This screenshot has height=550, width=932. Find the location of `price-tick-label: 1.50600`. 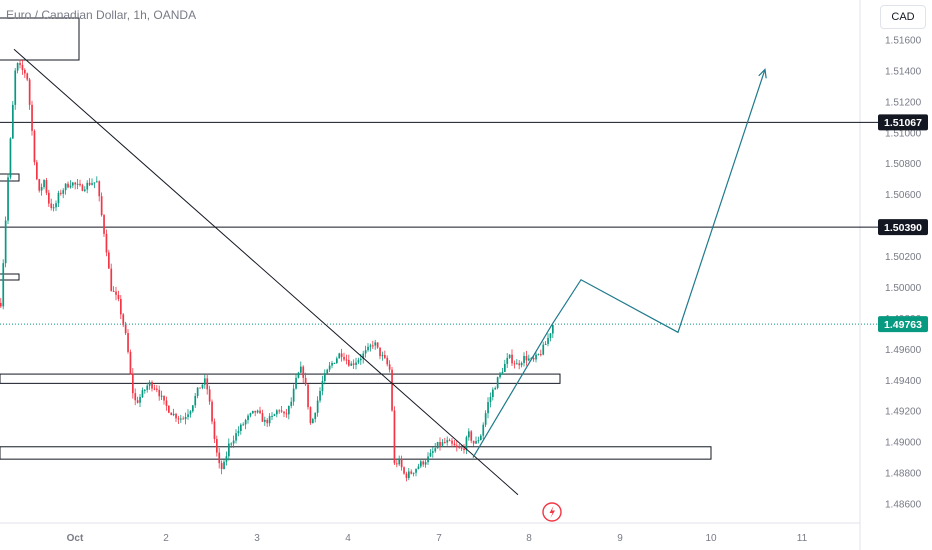

price-tick-label: 1.50600 is located at coordinates (903, 195).